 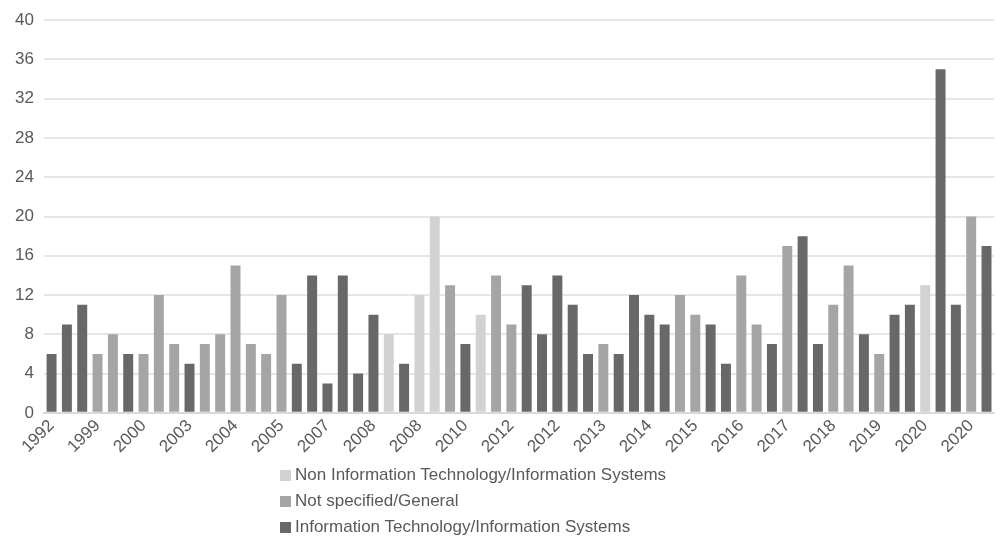 What do you see at coordinates (29, 412) in the screenshot?
I see `y-tick-label: 0` at bounding box center [29, 412].